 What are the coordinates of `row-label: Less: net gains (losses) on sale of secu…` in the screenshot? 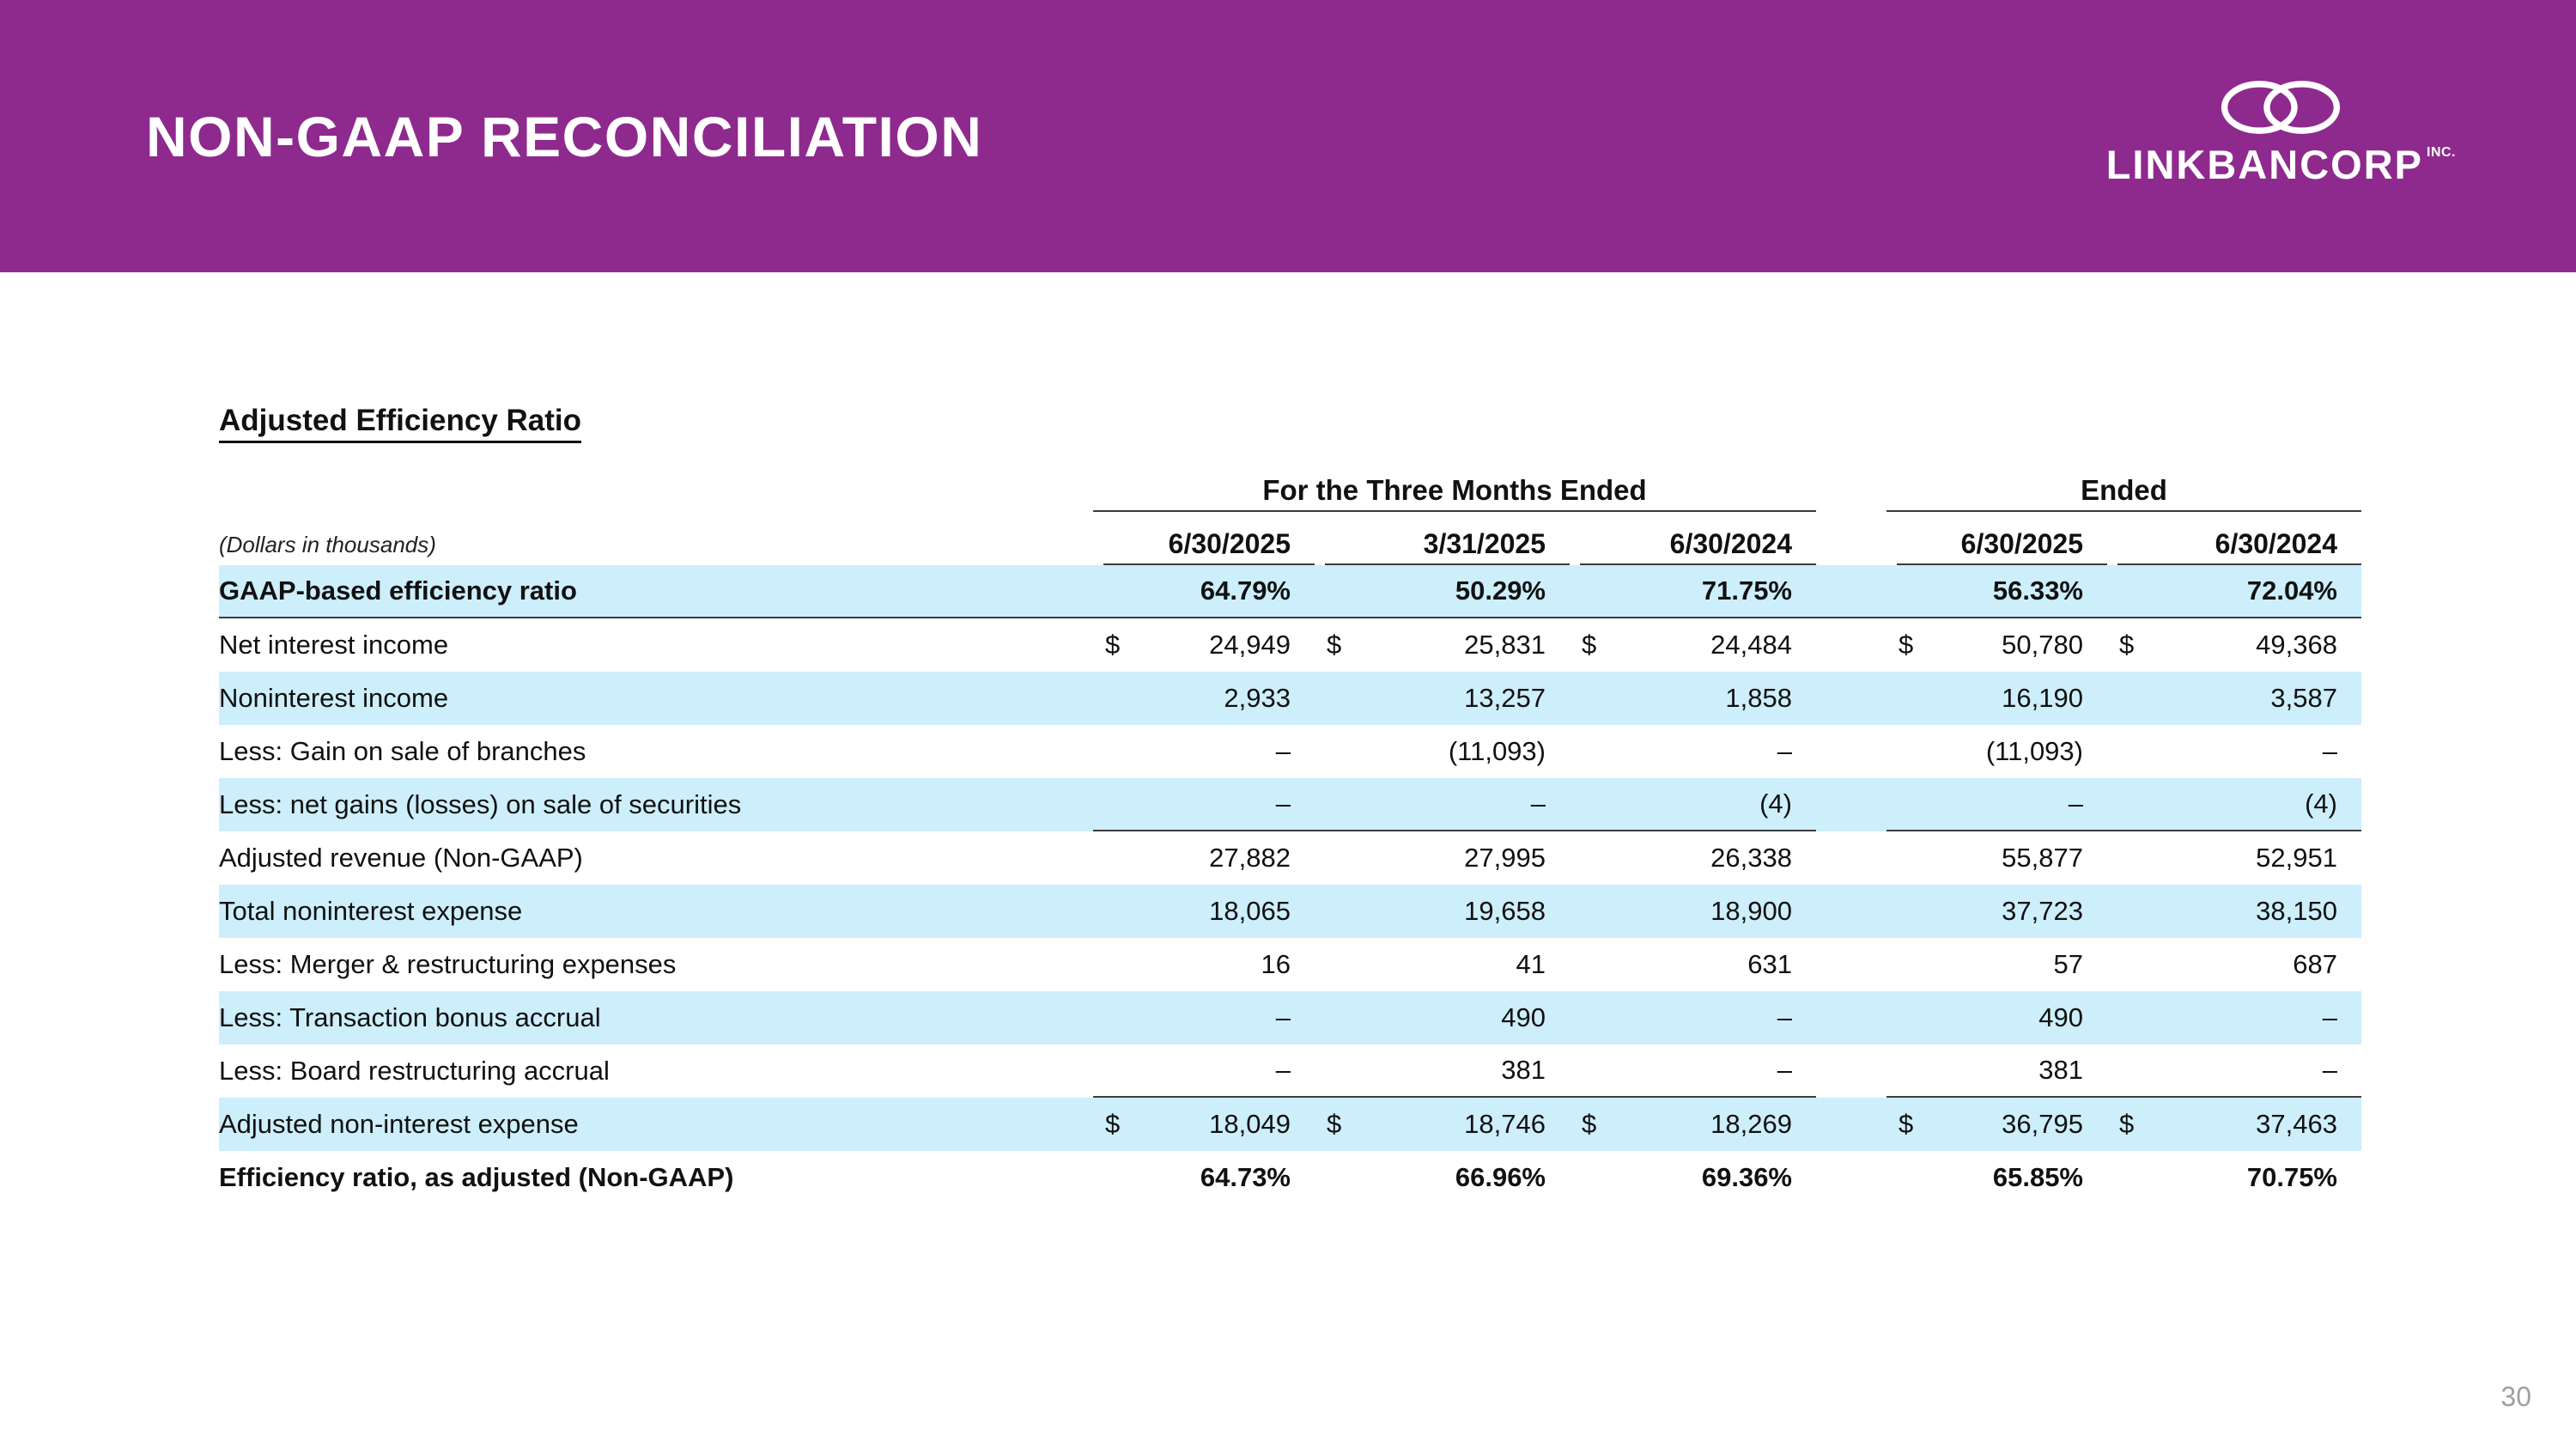 It's located at (481, 804).